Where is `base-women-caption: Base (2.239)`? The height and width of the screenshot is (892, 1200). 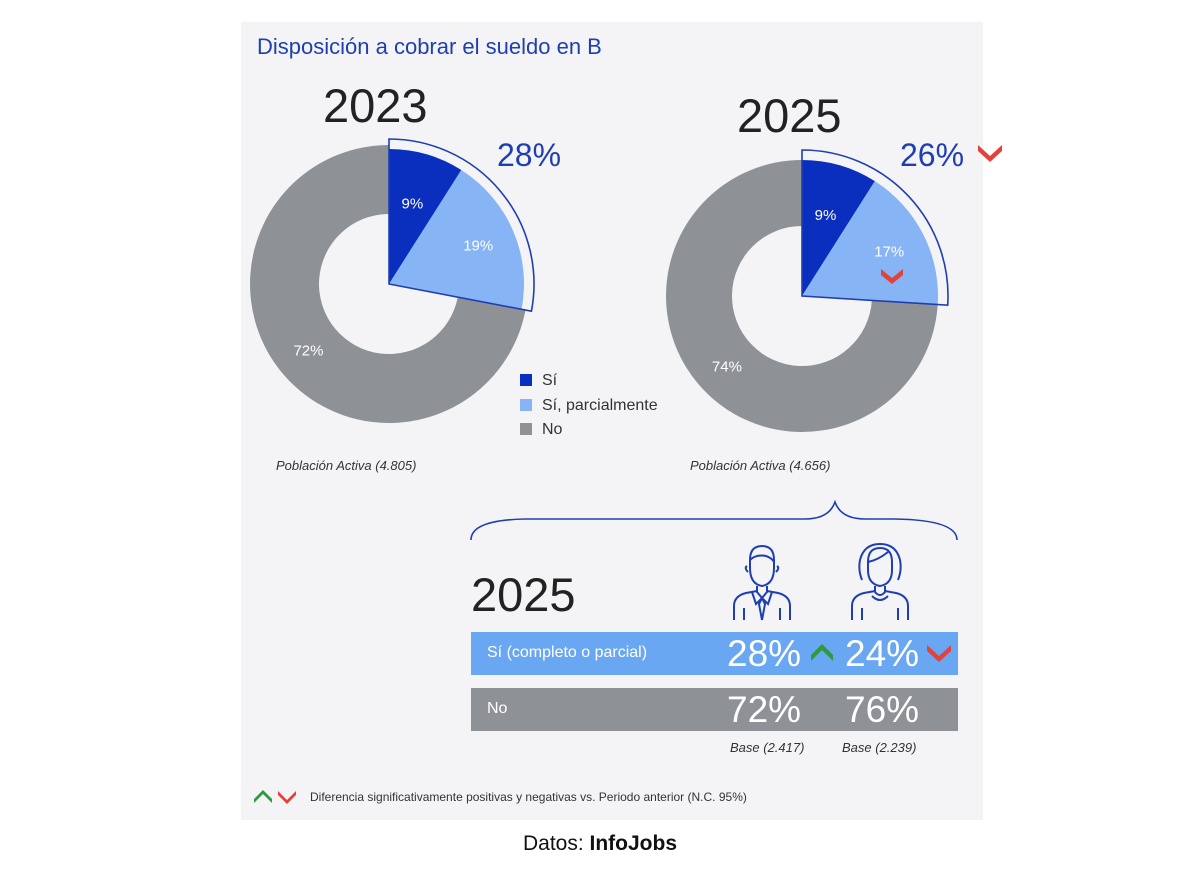 base-women-caption: Base (2.239) is located at coordinates (879, 747).